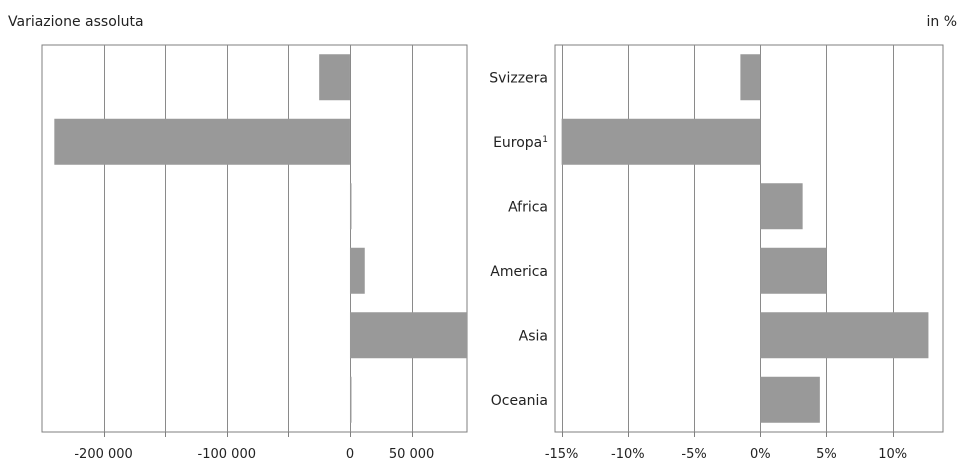  What do you see at coordinates (518, 239) in the screenshot?
I see `category-labels: Svizzera Europa1 Africa America Asia Oceania` at bounding box center [518, 239].